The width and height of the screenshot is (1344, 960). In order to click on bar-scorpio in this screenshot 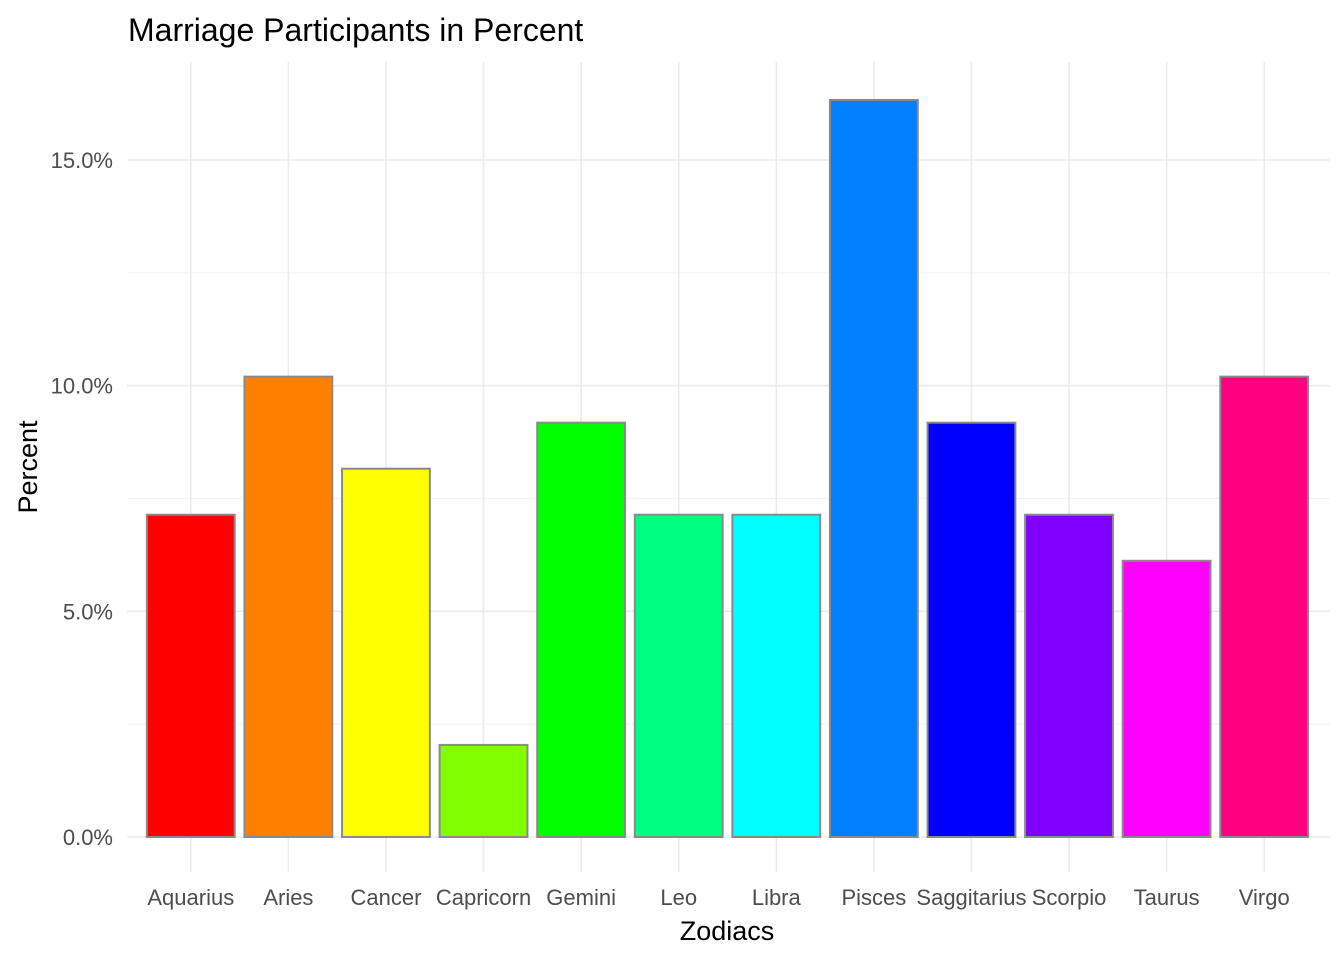, I will do `click(1069, 675)`.